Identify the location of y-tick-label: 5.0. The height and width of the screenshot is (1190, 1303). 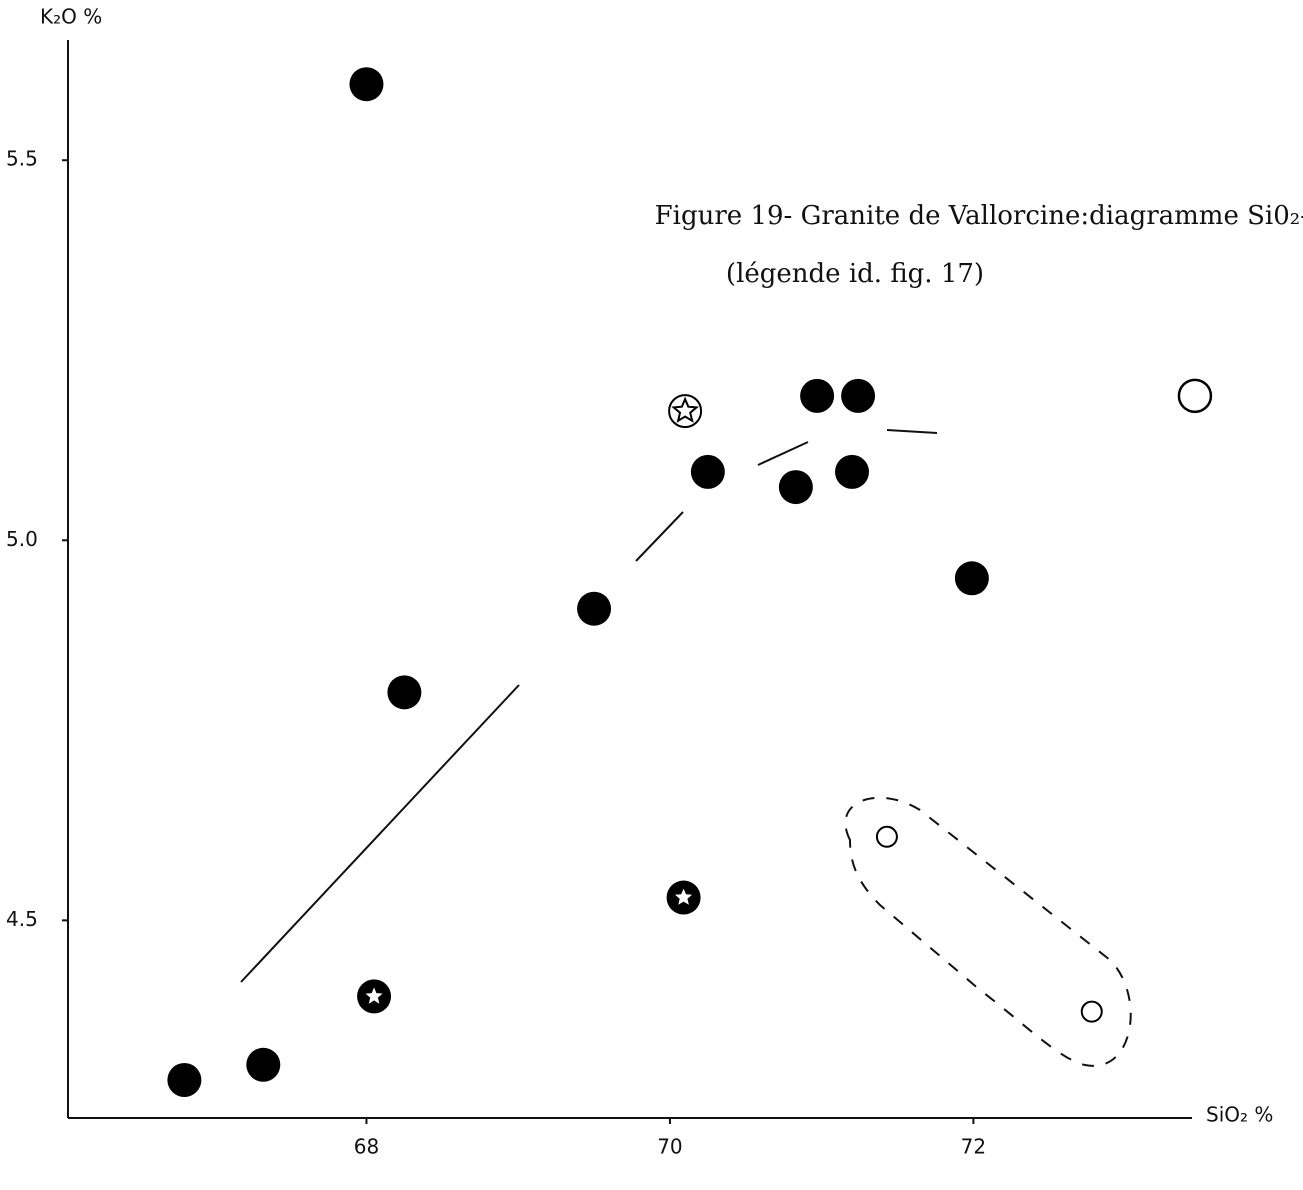
(22, 539).